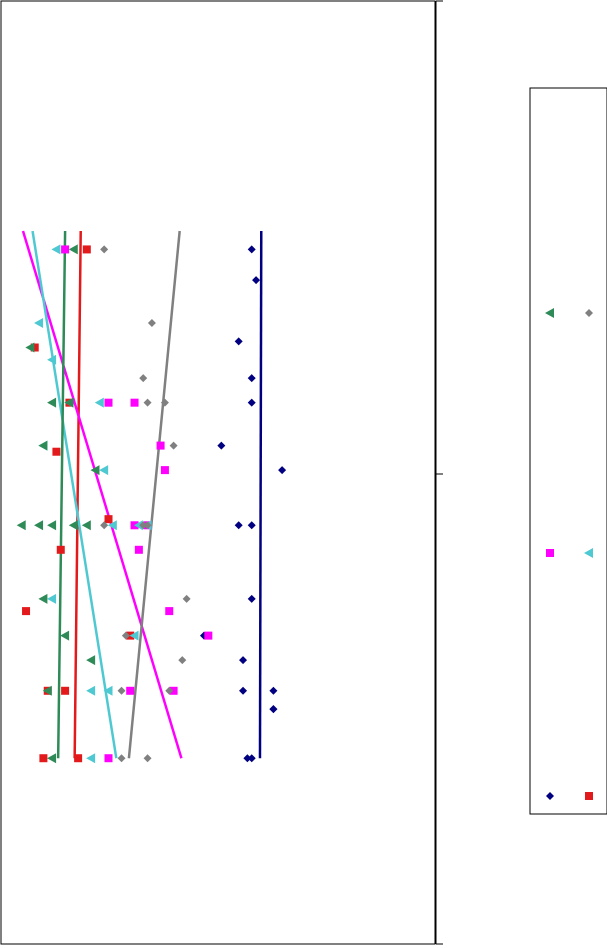 The image size is (607, 948). Describe the element at coordinates (569, 554) in the screenshot. I see `legend` at that location.